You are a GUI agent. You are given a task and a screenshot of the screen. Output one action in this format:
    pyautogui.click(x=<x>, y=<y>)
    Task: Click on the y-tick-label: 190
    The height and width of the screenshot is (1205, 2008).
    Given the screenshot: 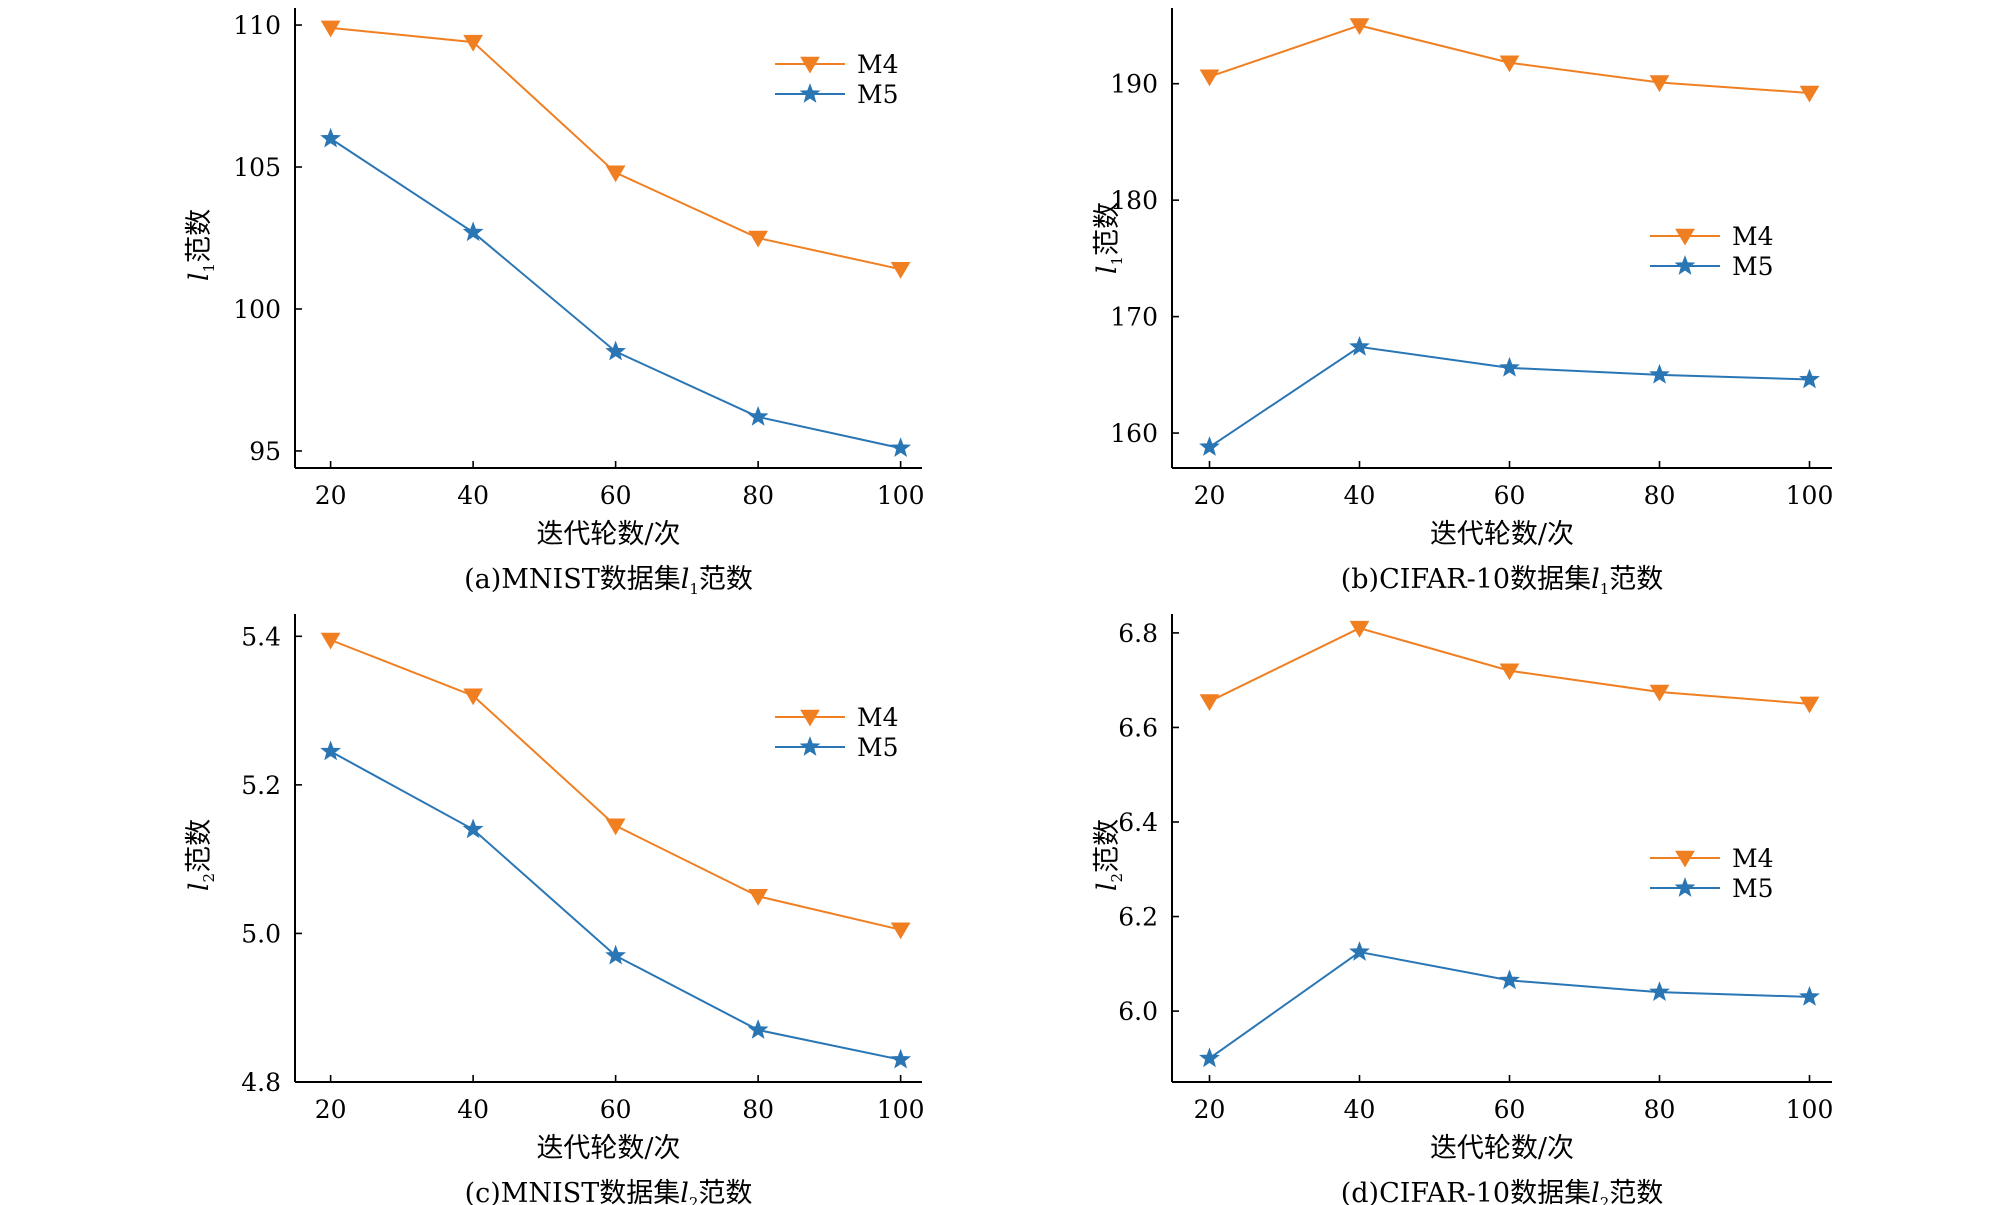 What is the action you would take?
    pyautogui.click(x=1134, y=84)
    